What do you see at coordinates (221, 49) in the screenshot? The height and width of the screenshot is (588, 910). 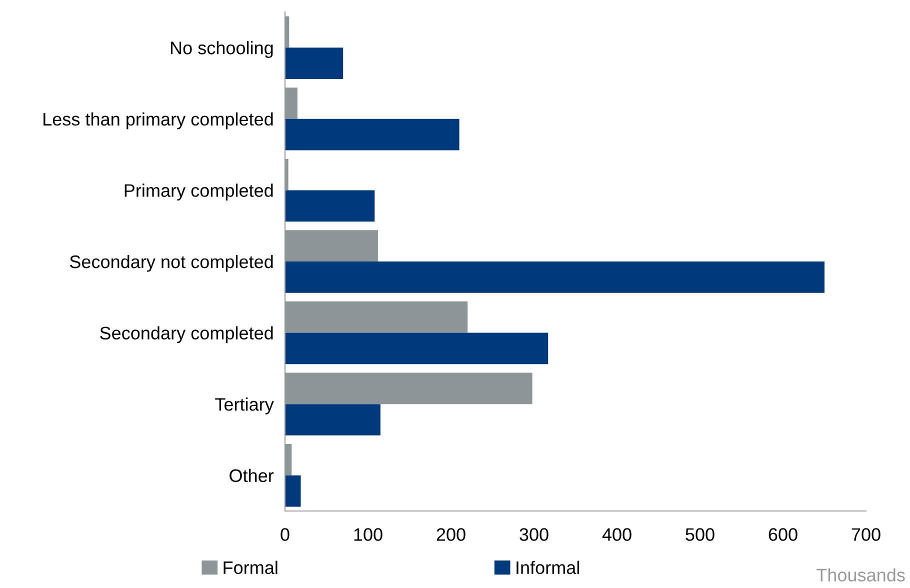 I see `y-tick-label: No schooling` at bounding box center [221, 49].